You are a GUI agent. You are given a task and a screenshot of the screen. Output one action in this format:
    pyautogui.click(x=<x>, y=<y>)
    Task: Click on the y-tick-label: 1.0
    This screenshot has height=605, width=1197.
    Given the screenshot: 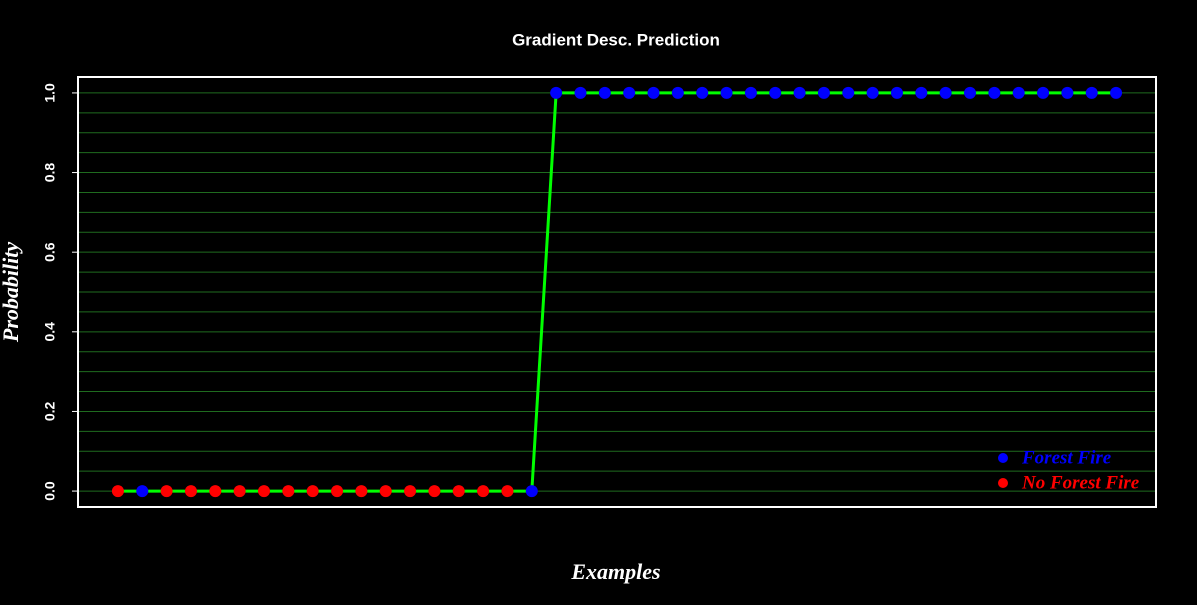 What is the action you would take?
    pyautogui.click(x=50, y=93)
    